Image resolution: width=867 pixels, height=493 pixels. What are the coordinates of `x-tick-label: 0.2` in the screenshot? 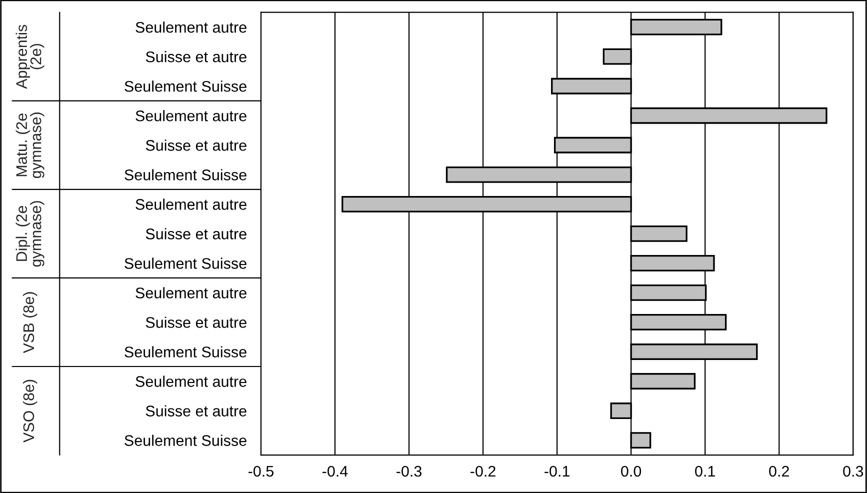 It's located at (779, 471).